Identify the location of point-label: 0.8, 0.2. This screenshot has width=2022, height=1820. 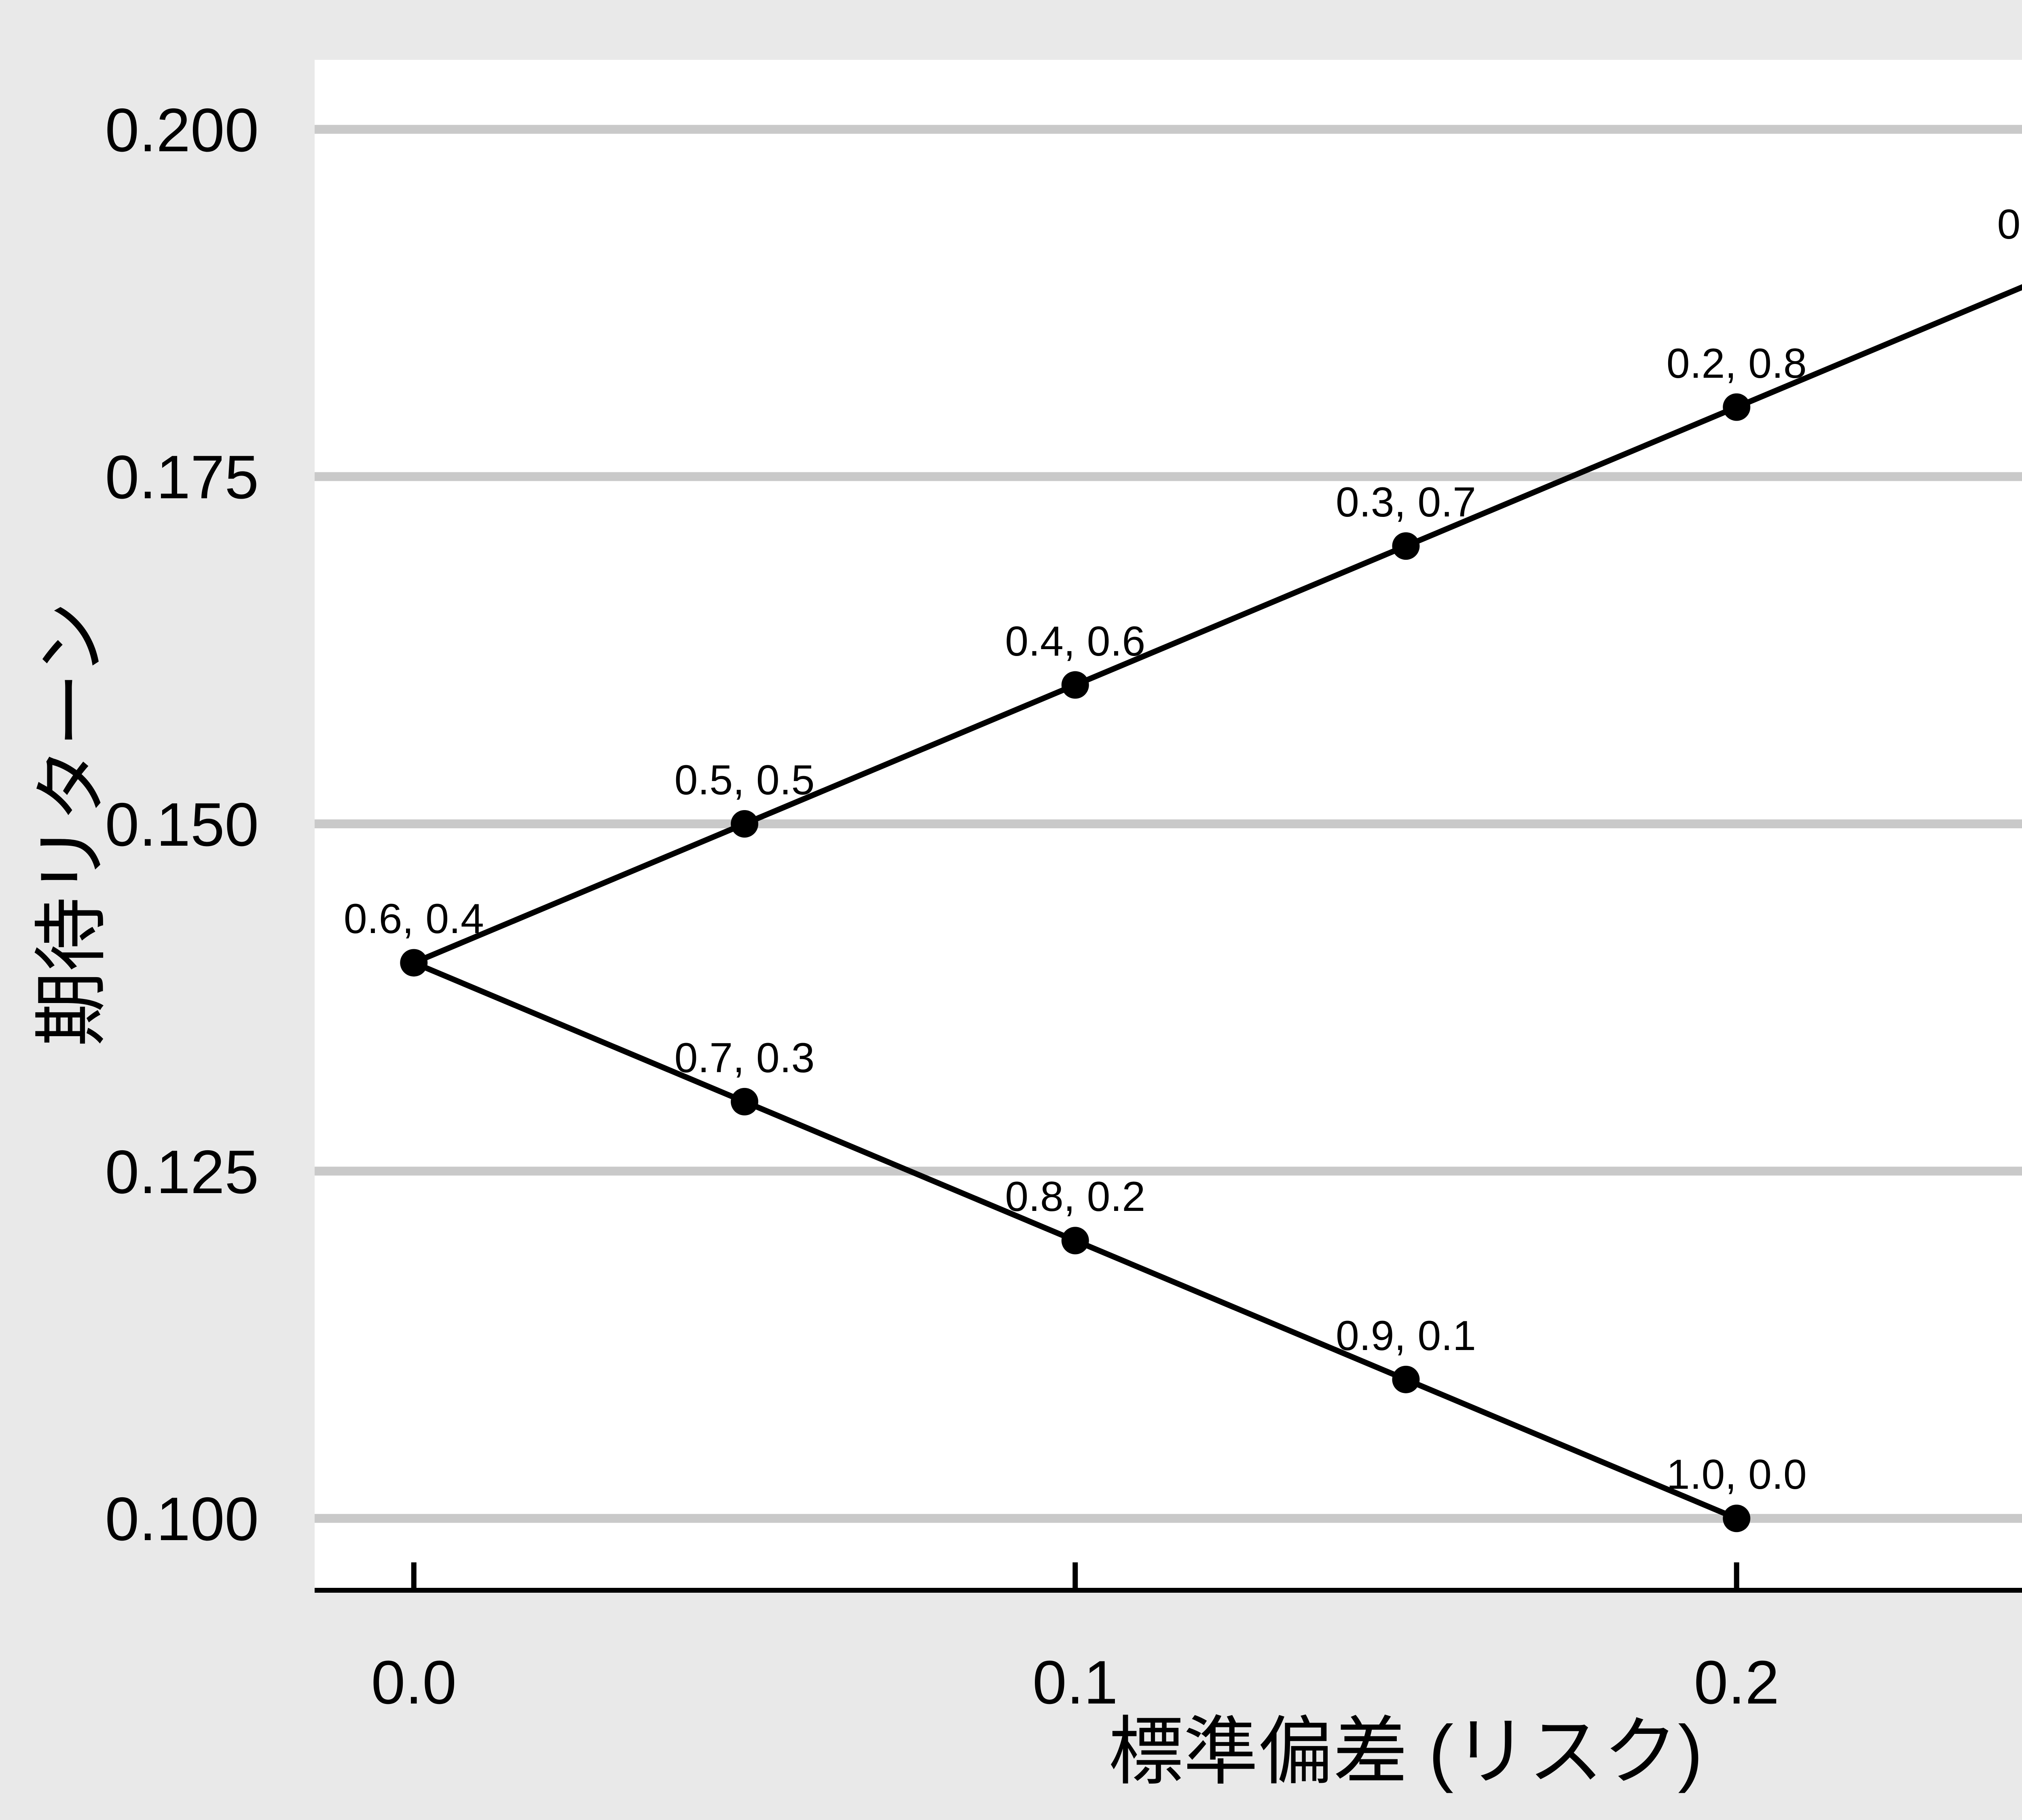
(1075, 1197).